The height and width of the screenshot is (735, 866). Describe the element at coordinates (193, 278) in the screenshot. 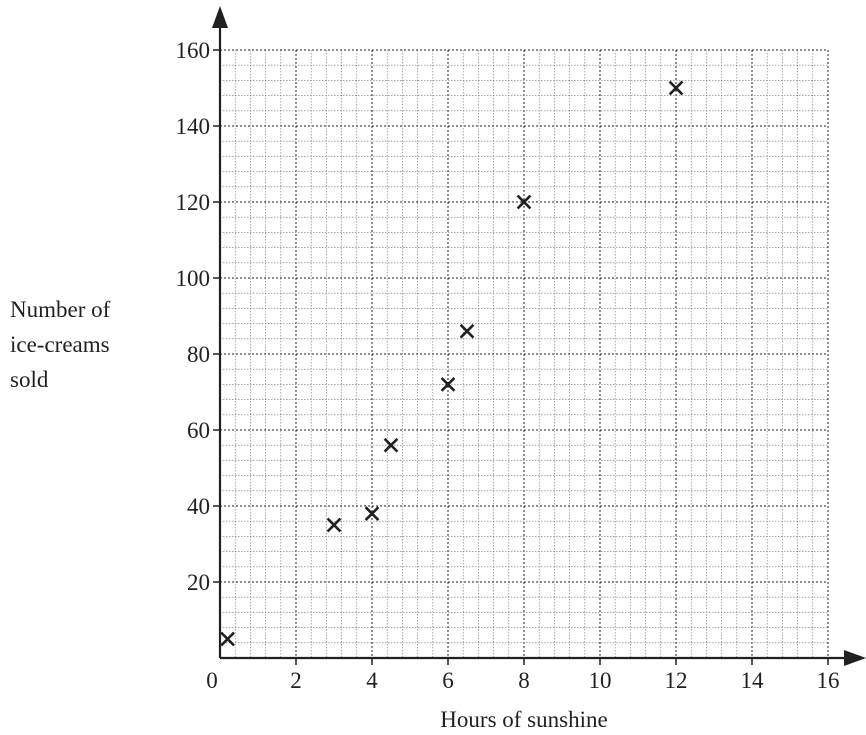

I see `y-tick-label: 100` at that location.